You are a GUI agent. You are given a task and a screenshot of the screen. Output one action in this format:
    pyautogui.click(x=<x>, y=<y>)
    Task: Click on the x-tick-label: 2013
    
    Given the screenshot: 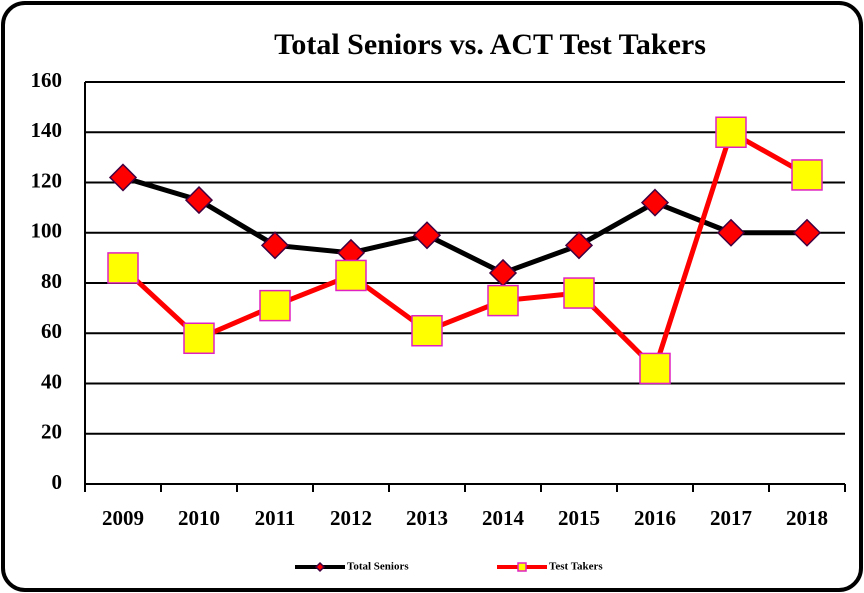 What is the action you would take?
    pyautogui.click(x=427, y=518)
    